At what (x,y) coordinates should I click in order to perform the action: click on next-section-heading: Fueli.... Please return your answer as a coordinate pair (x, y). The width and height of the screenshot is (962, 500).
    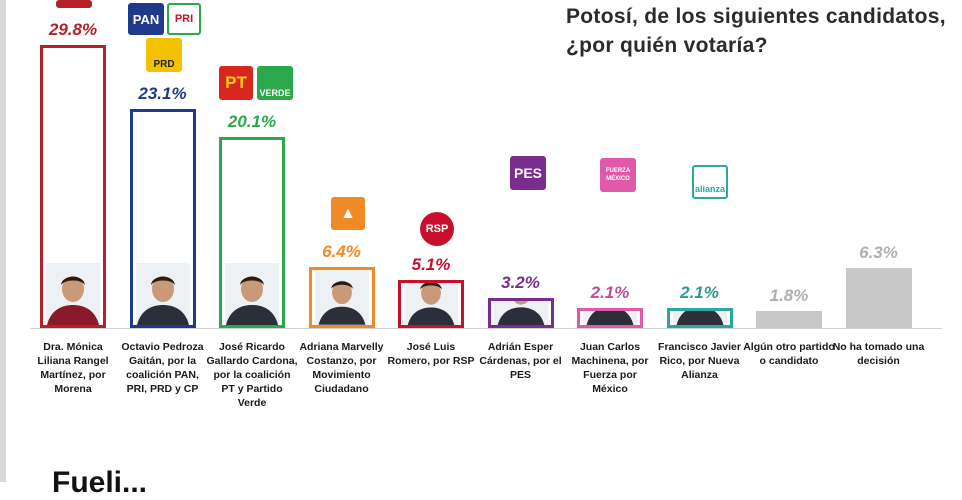
    Looking at the image, I should click on (100, 482).